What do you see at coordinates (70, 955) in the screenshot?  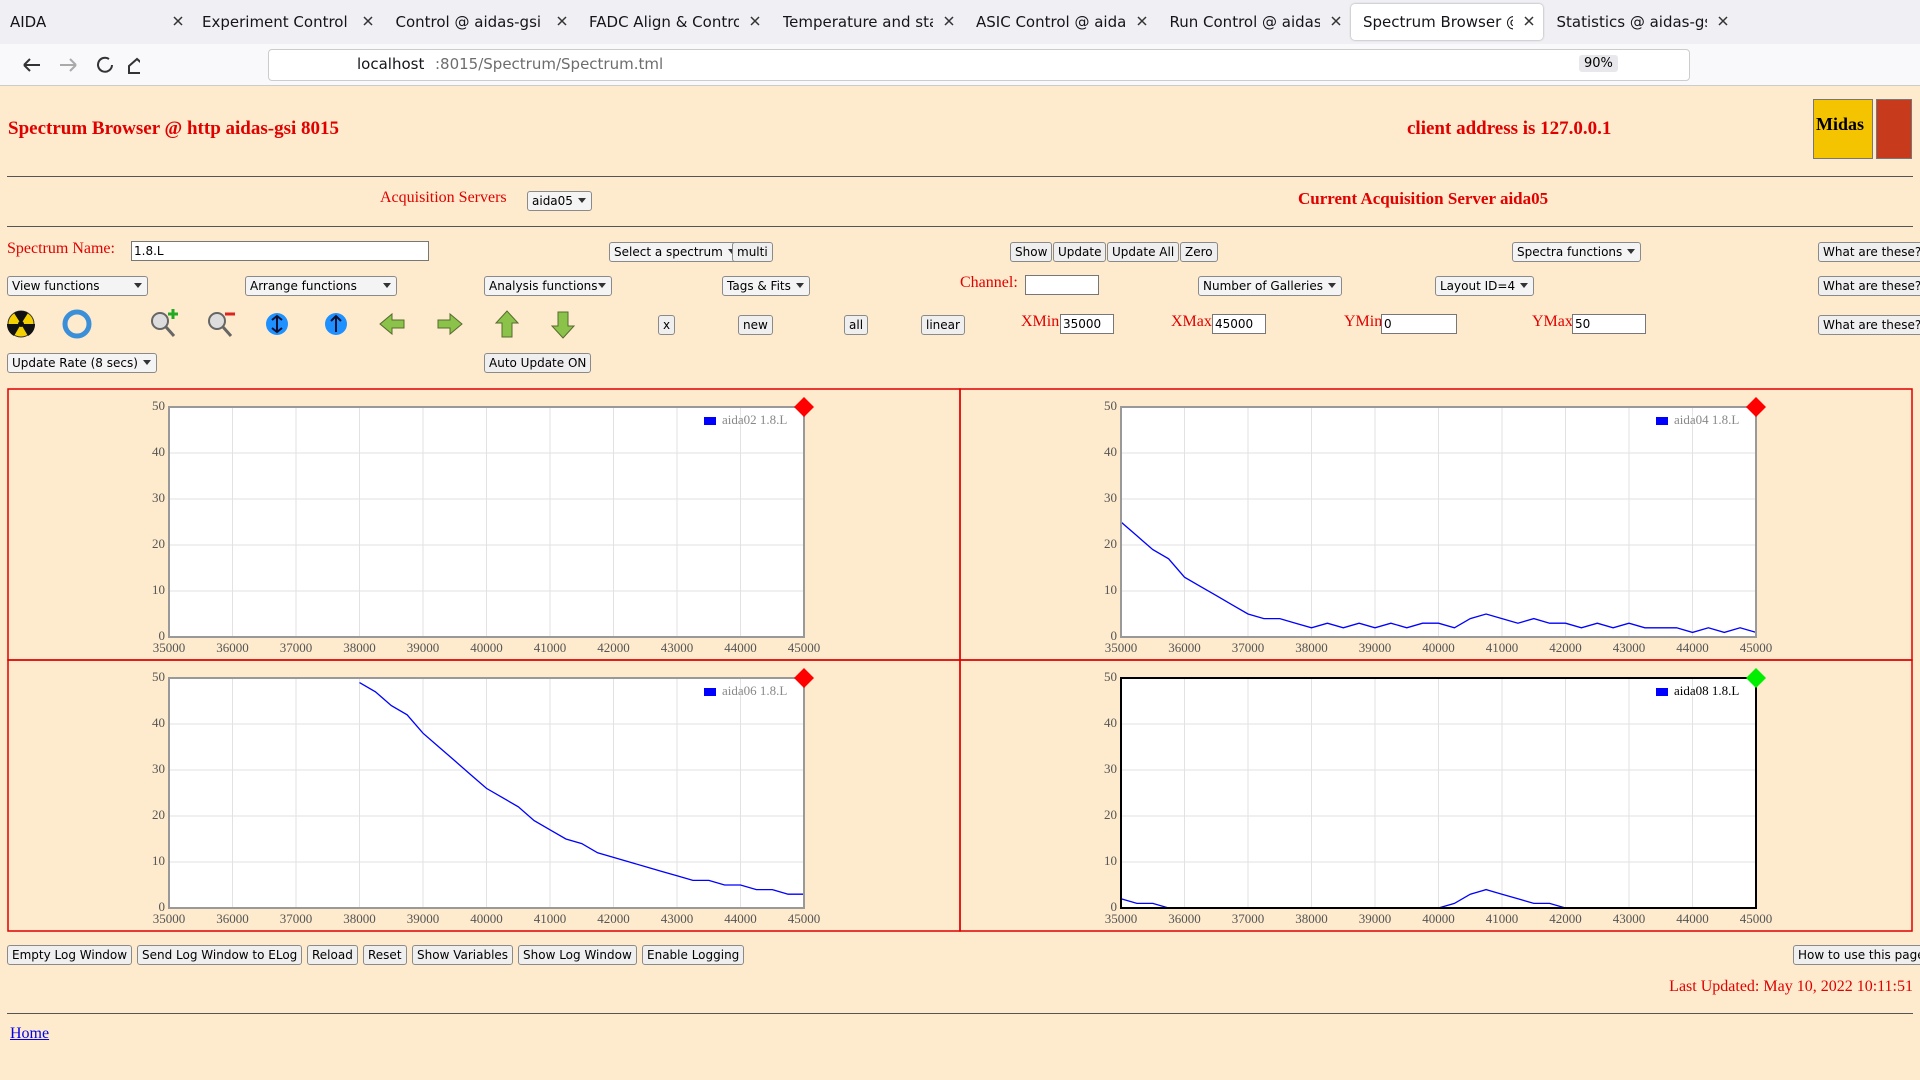 I see `footer-button: Empty Log Window` at bounding box center [70, 955].